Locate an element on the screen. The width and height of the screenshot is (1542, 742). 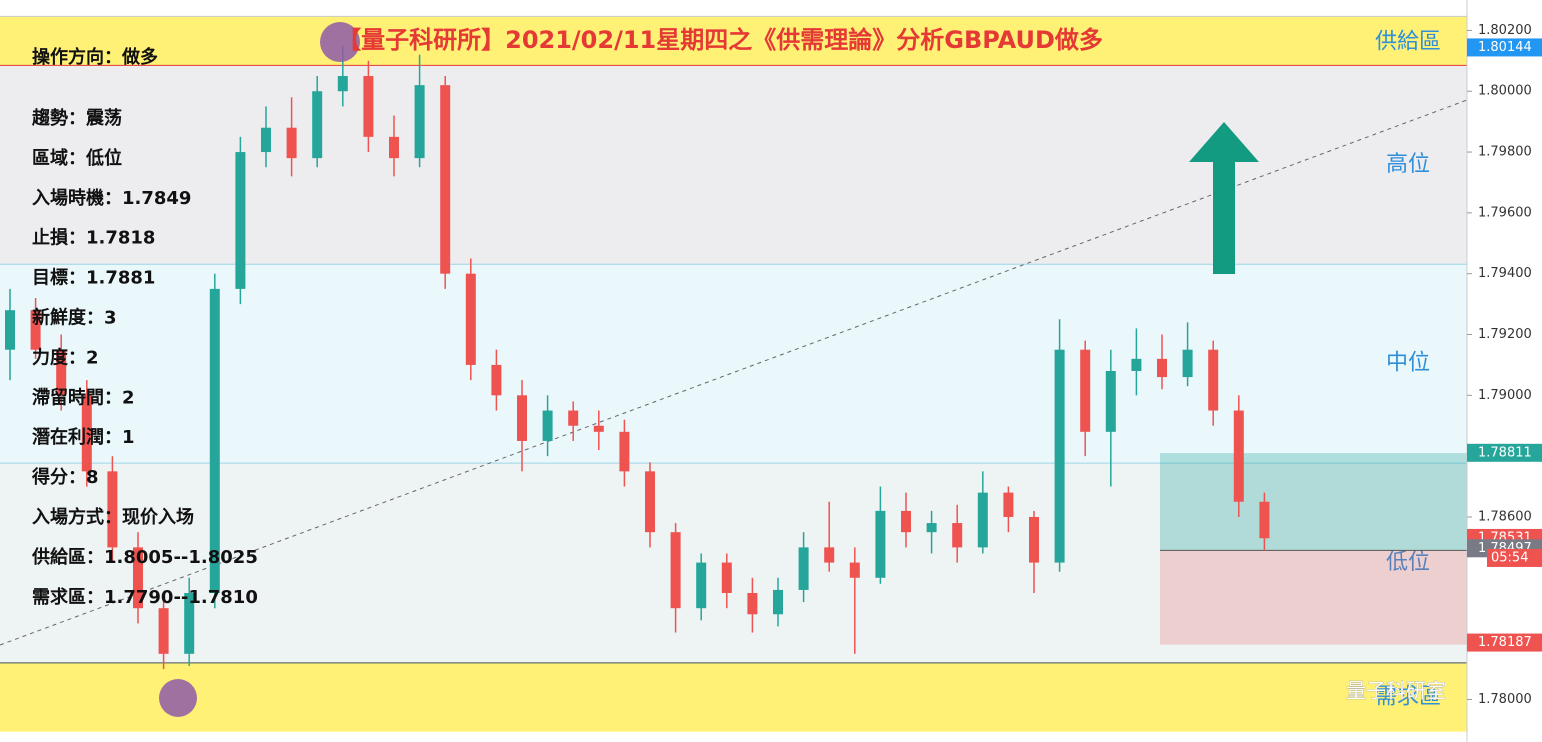
price-tag-label: 1.78187 is located at coordinates (1505, 642).